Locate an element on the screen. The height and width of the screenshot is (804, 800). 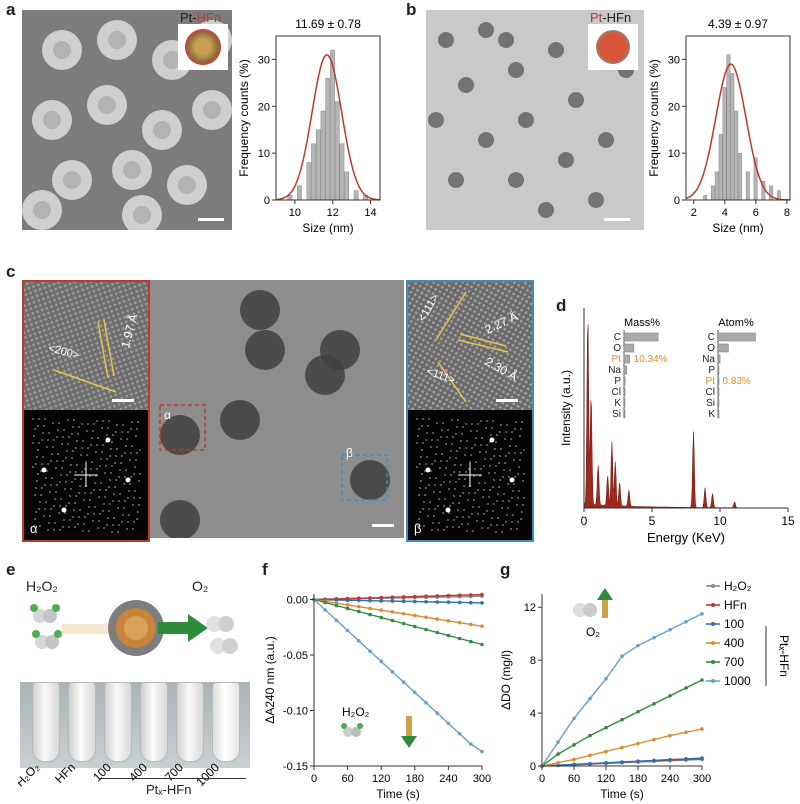
element-label: O is located at coordinates (617, 348).